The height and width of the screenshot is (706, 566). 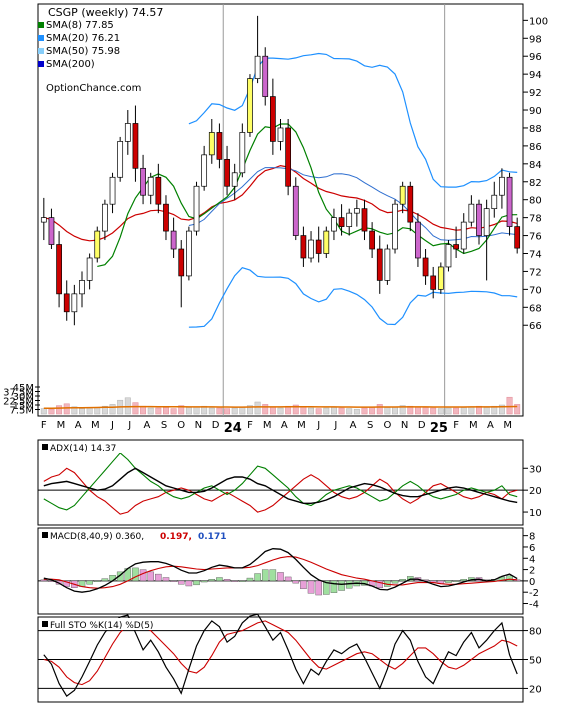 I want to click on plus-di-line, so click(x=280, y=481).